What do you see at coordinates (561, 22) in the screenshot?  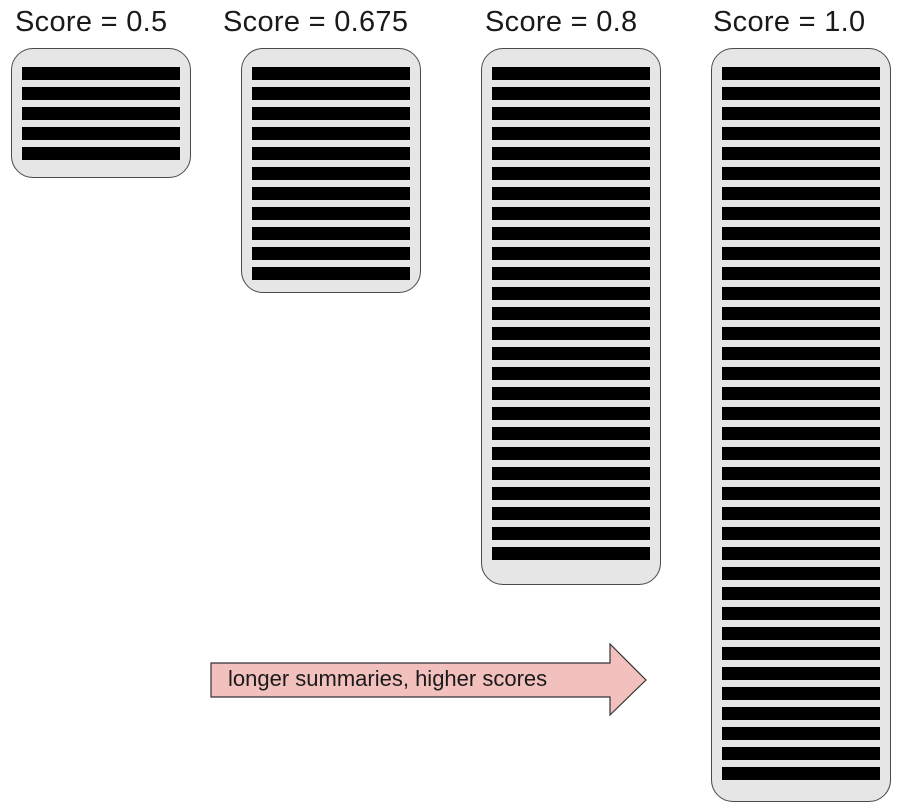 I see `score-label-2: Score = 0.8` at bounding box center [561, 22].